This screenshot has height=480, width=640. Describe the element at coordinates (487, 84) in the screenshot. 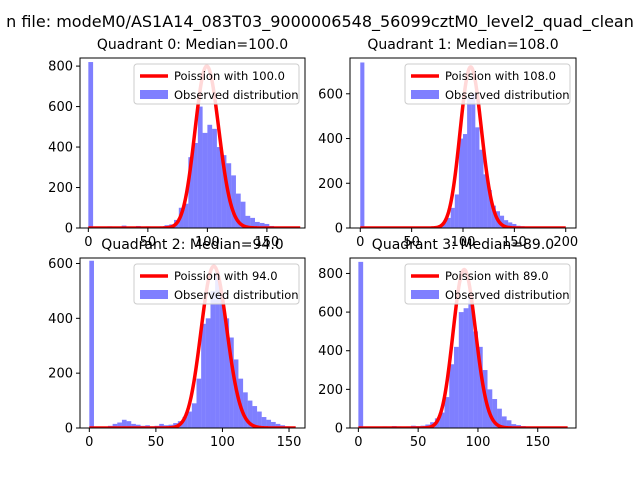

I see `legend: Poission with 108.0 Observed distribution` at that location.